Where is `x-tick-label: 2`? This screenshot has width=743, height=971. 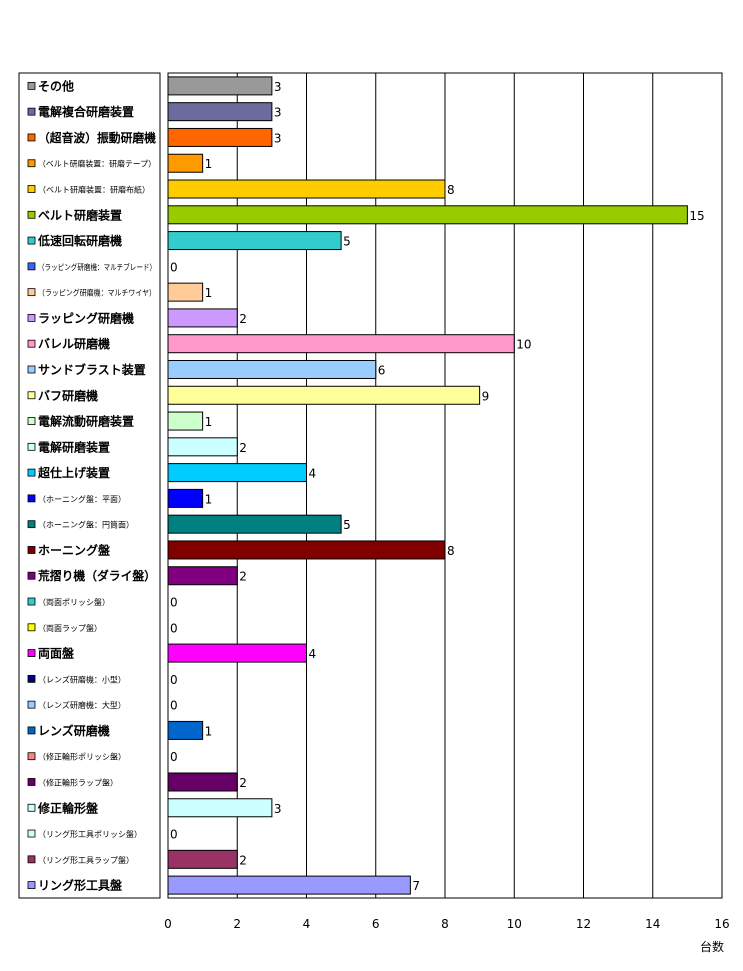 x-tick-label: 2 is located at coordinates (237, 924).